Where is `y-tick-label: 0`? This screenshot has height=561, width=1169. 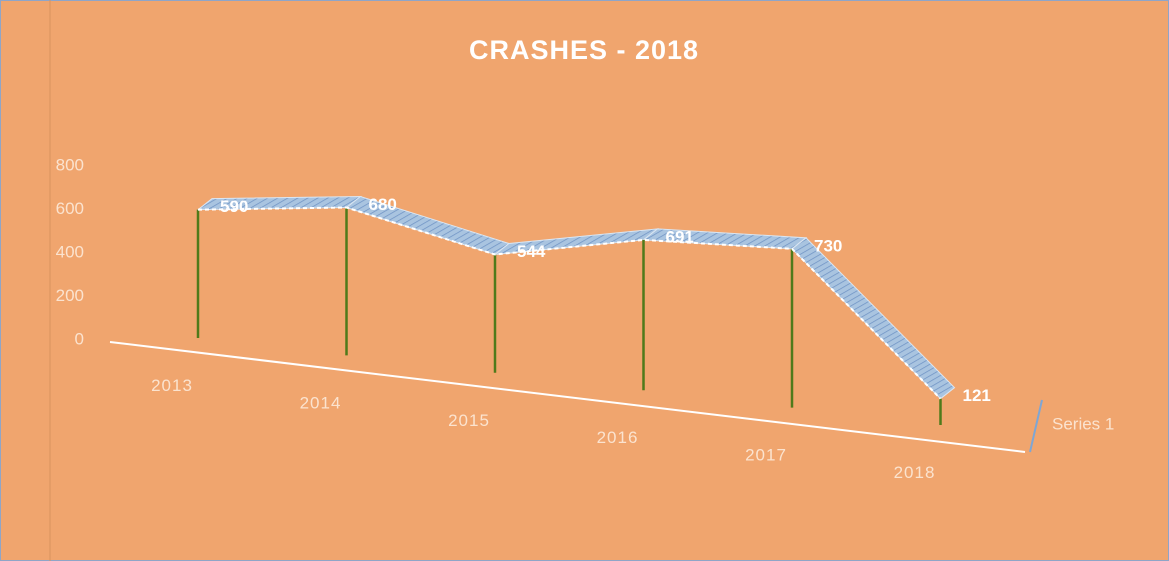 y-tick-label: 0 is located at coordinates (79, 338).